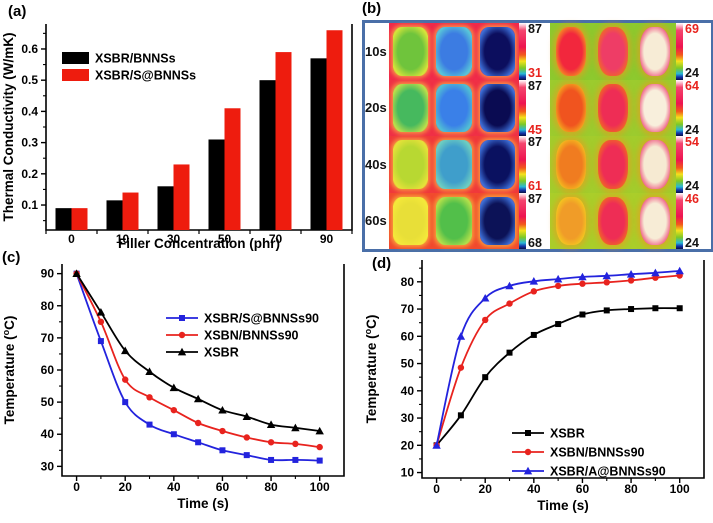  What do you see at coordinates (223, 487) in the screenshot?
I see `chart-text: 60` at bounding box center [223, 487].